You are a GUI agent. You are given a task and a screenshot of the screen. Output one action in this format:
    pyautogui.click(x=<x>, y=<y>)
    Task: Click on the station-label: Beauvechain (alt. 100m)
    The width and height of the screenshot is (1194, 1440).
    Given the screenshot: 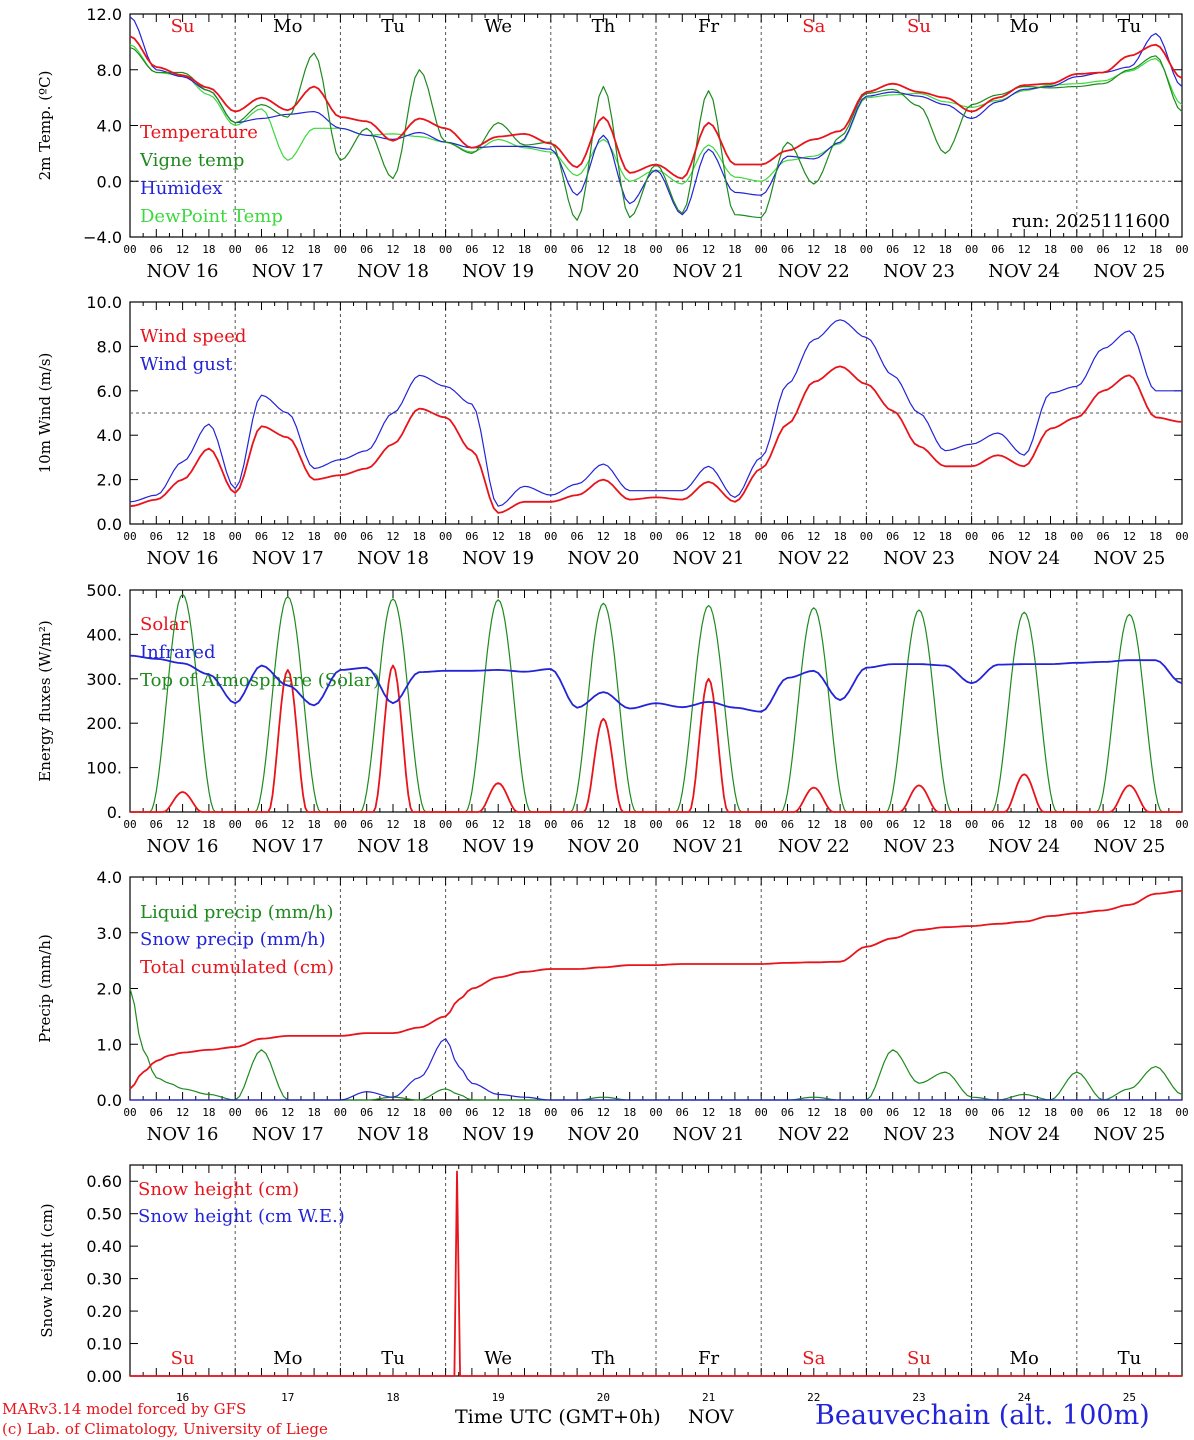 What is the action you would take?
    pyautogui.click(x=982, y=1415)
    